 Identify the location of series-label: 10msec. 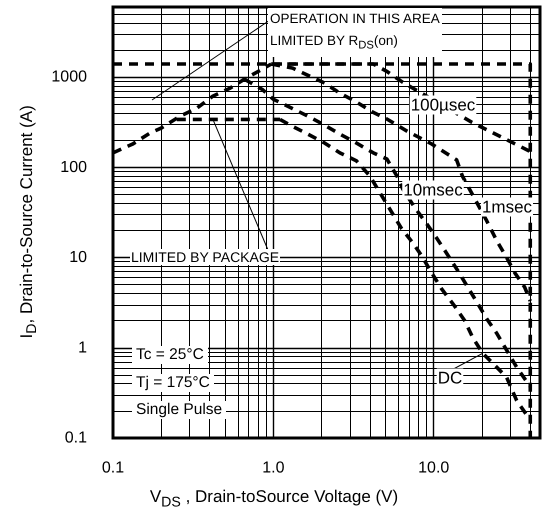
(433, 190).